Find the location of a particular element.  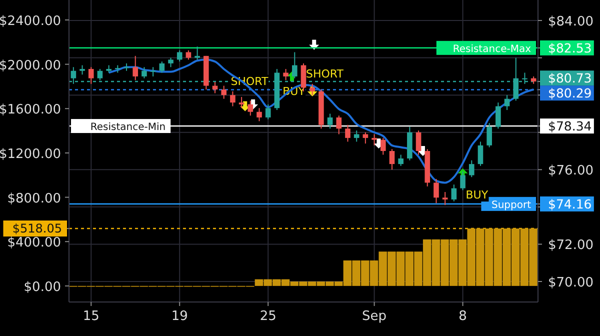

x-tick-label: 15 is located at coordinates (91, 316).